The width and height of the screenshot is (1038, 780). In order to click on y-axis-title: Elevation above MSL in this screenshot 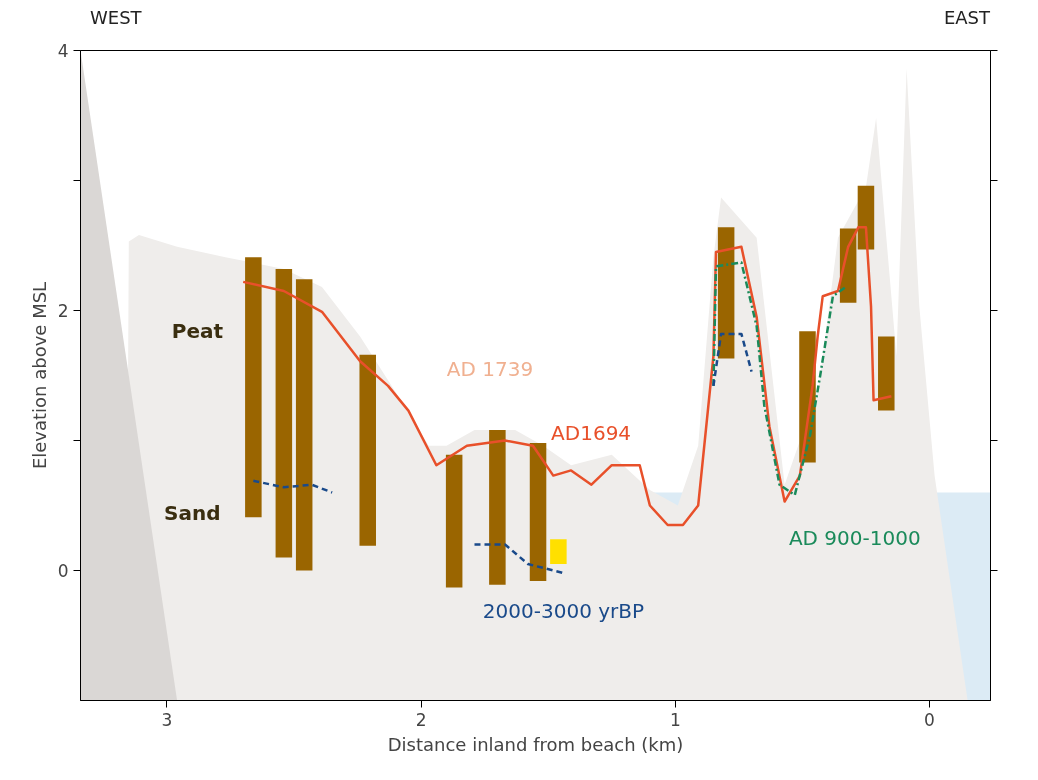, I will do `click(39, 375)`.